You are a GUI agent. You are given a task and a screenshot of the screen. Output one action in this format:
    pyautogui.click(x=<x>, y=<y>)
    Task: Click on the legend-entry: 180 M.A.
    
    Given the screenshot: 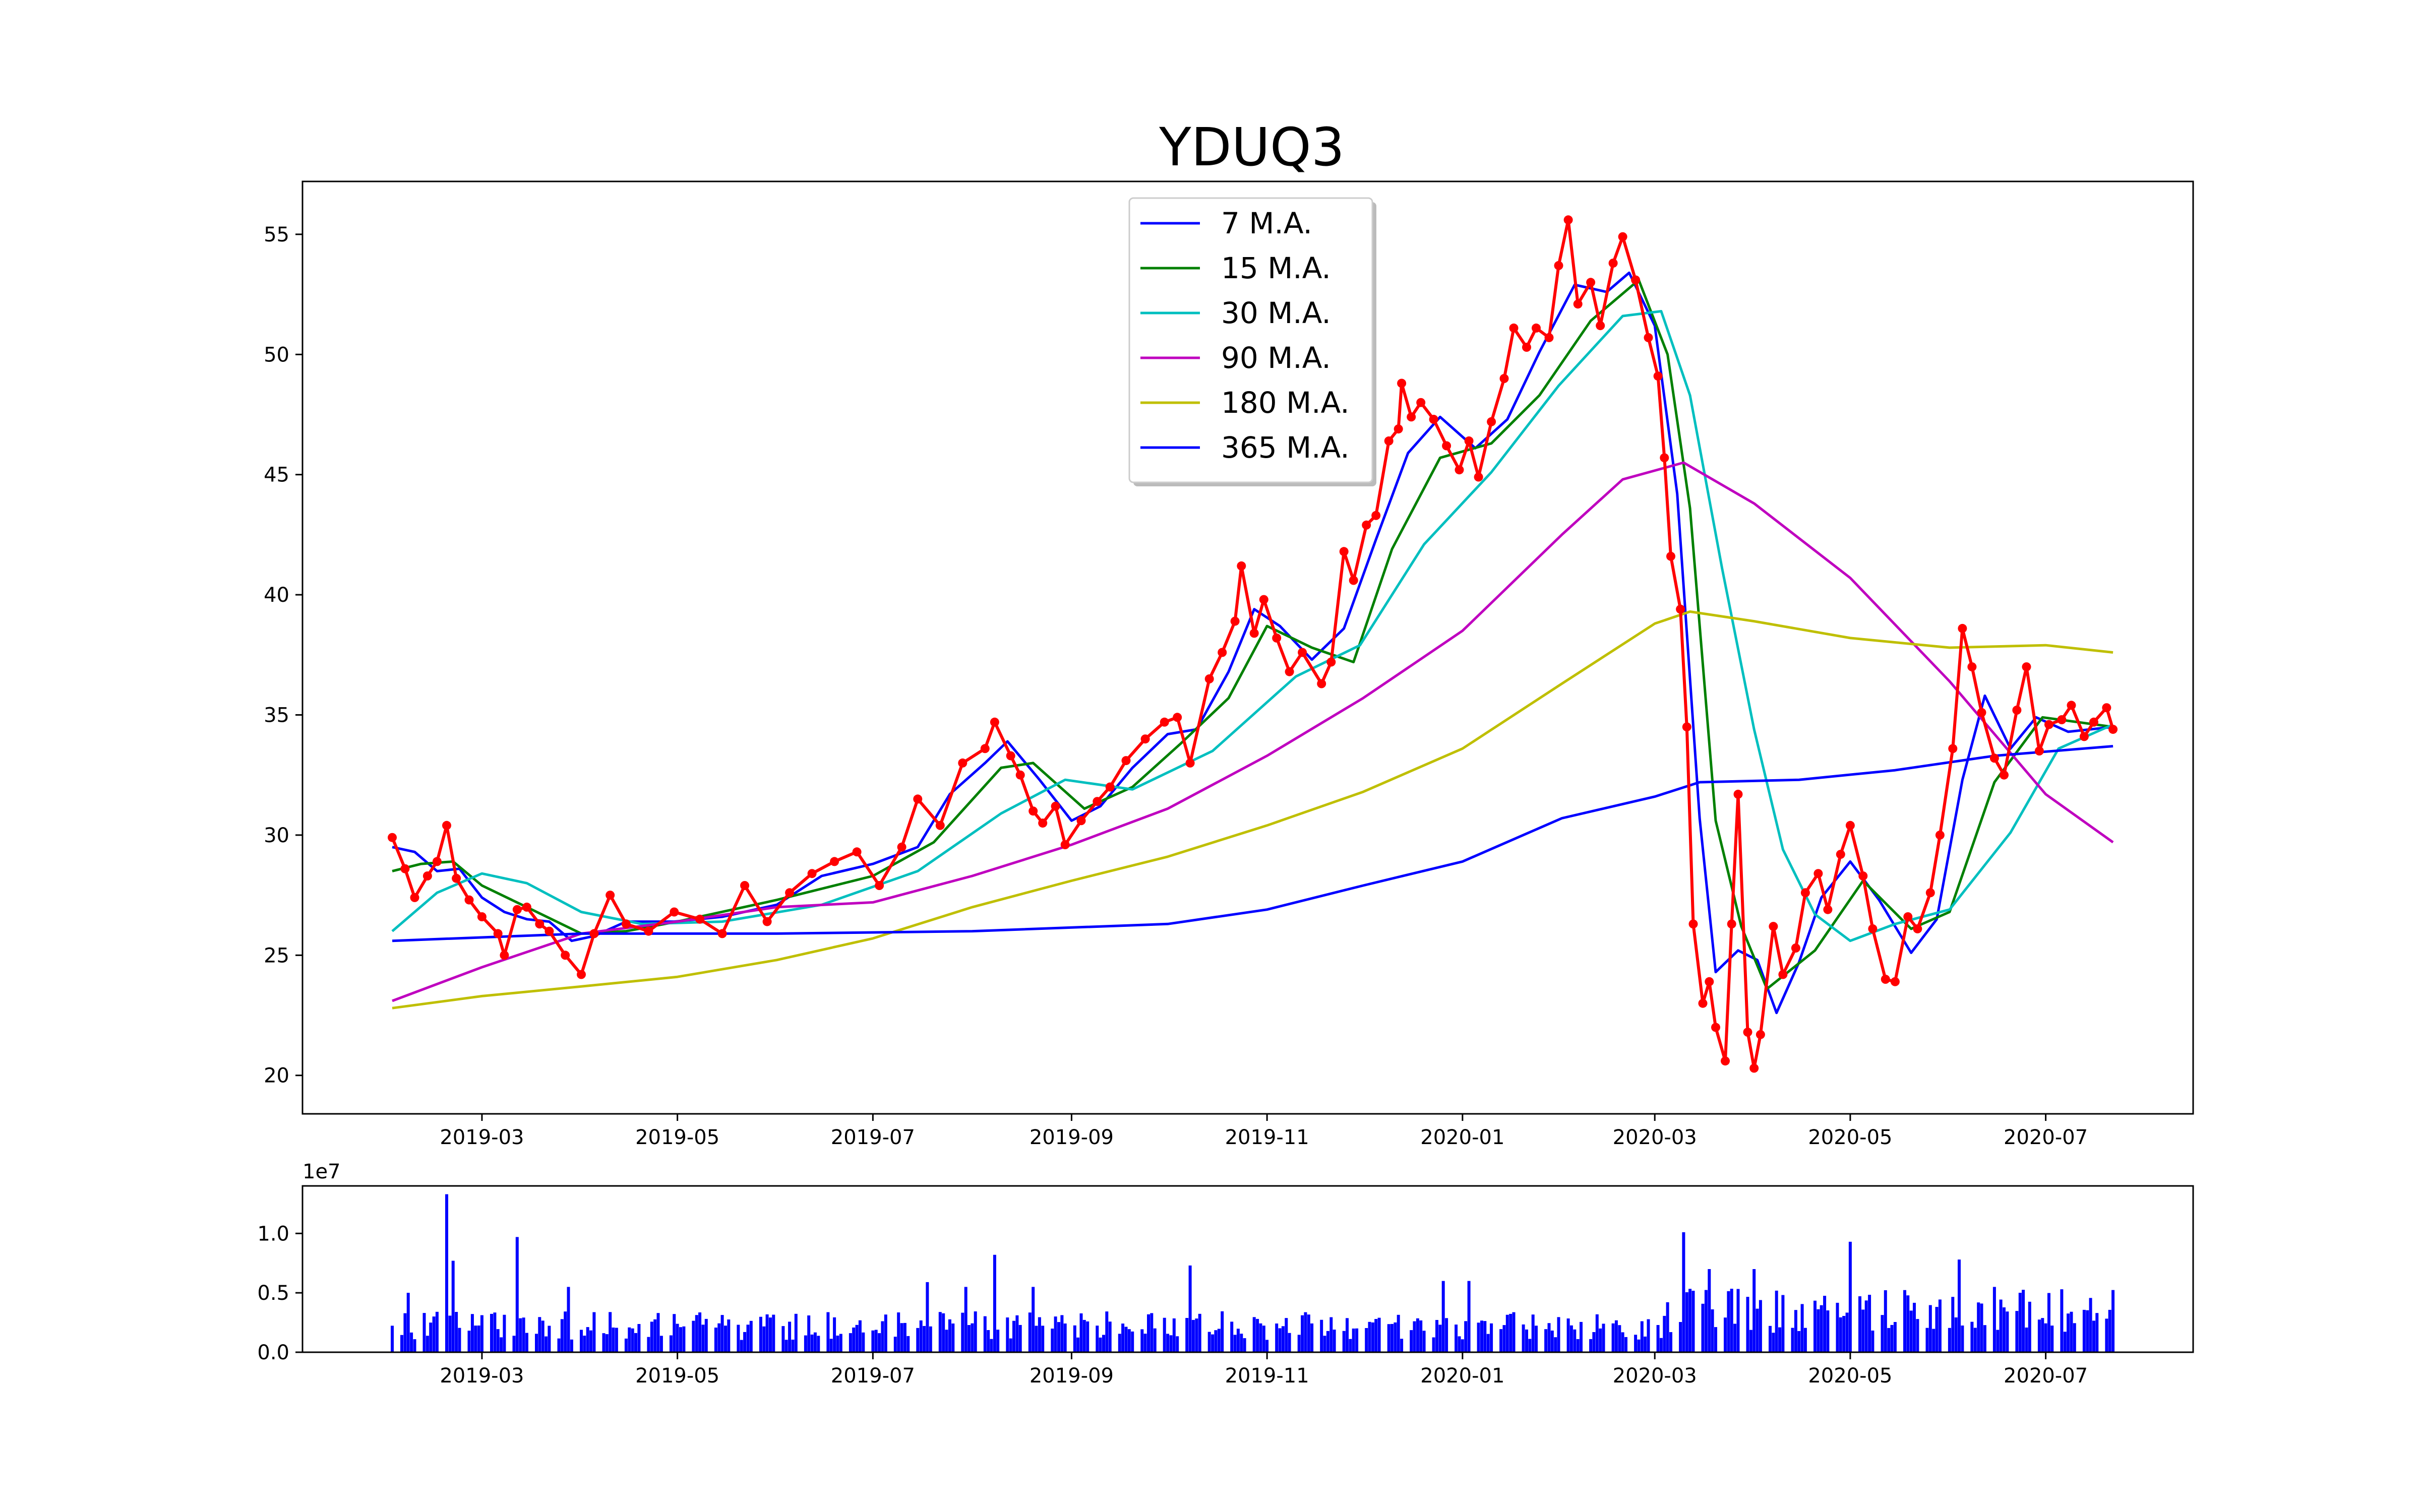 What is the action you would take?
    pyautogui.click(x=1285, y=403)
    